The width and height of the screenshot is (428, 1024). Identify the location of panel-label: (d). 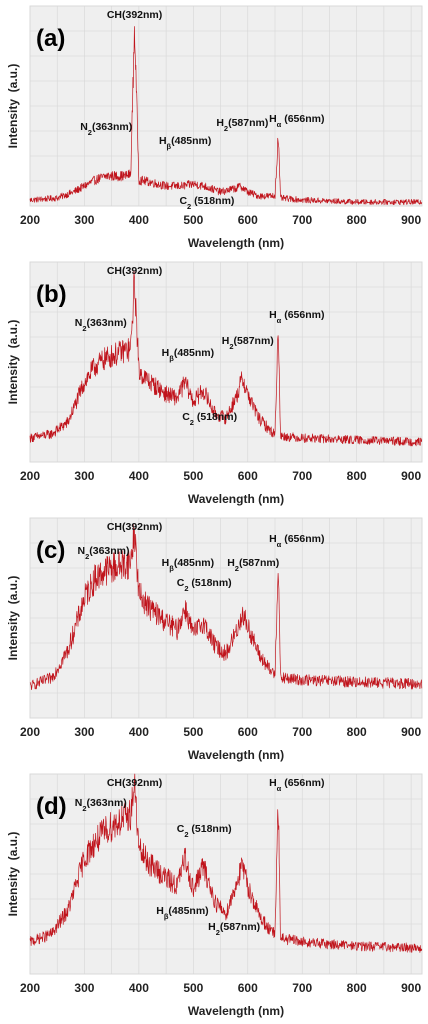
(51, 806).